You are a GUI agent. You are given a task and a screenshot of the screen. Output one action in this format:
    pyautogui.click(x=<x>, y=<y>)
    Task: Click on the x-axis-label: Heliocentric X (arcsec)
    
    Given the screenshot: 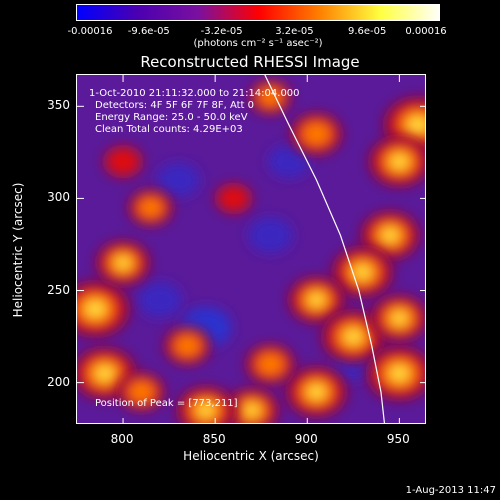 What is the action you would take?
    pyautogui.click(x=251, y=456)
    